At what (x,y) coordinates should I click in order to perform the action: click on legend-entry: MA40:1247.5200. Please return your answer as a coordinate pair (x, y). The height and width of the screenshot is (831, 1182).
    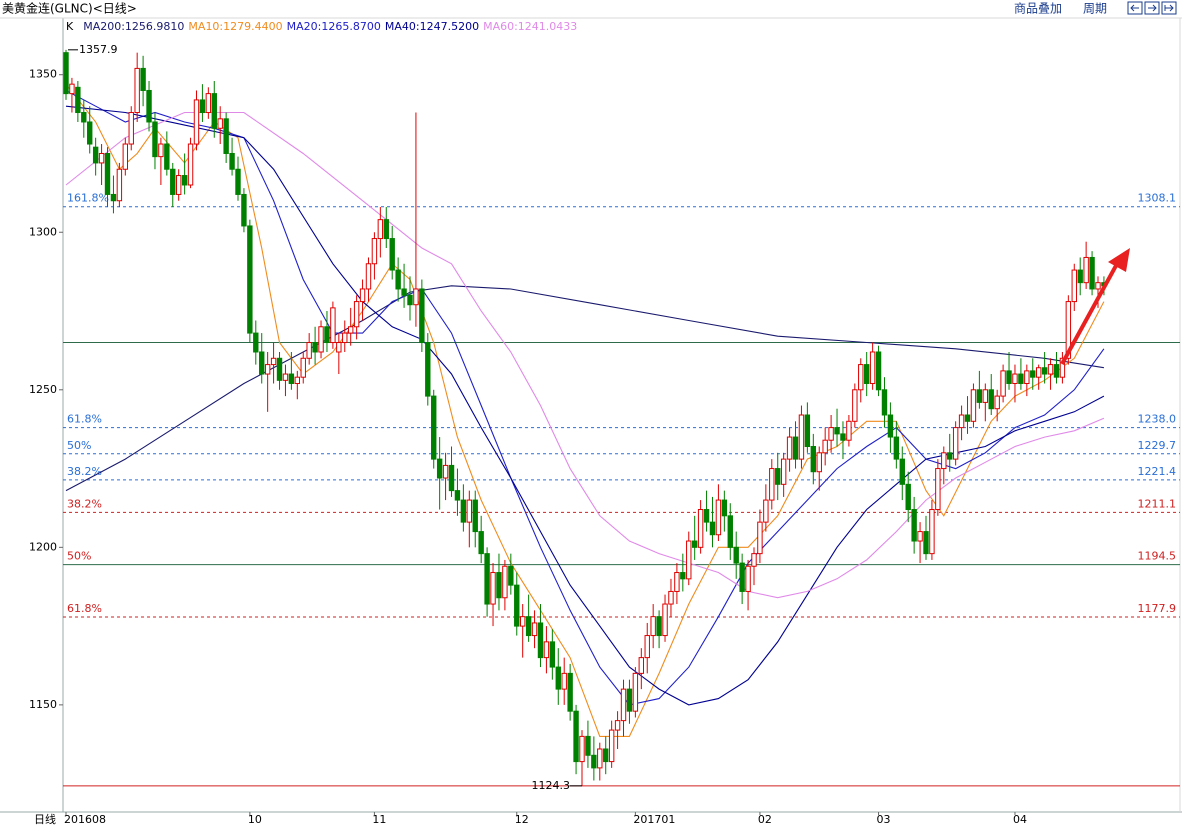
    Looking at the image, I should click on (432, 26).